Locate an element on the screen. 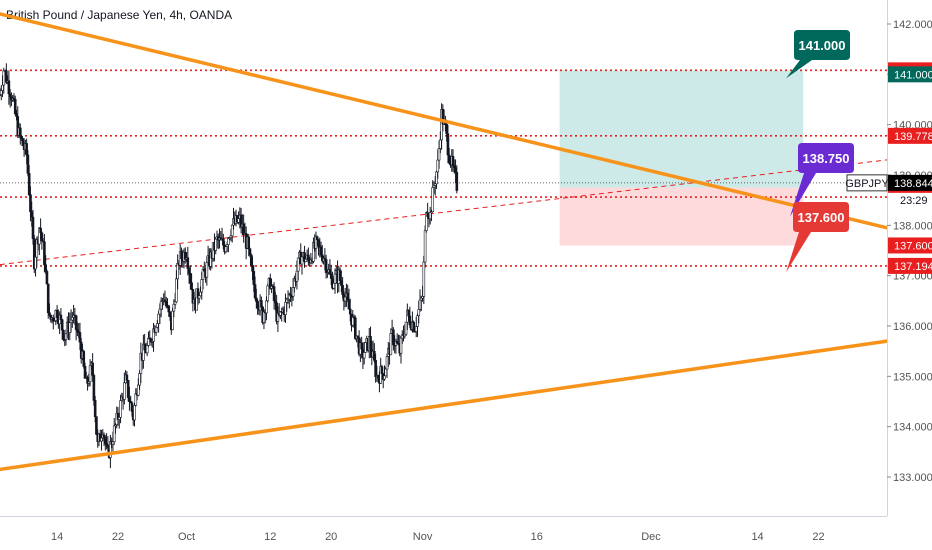  price-axis is located at coordinates (909, 275).